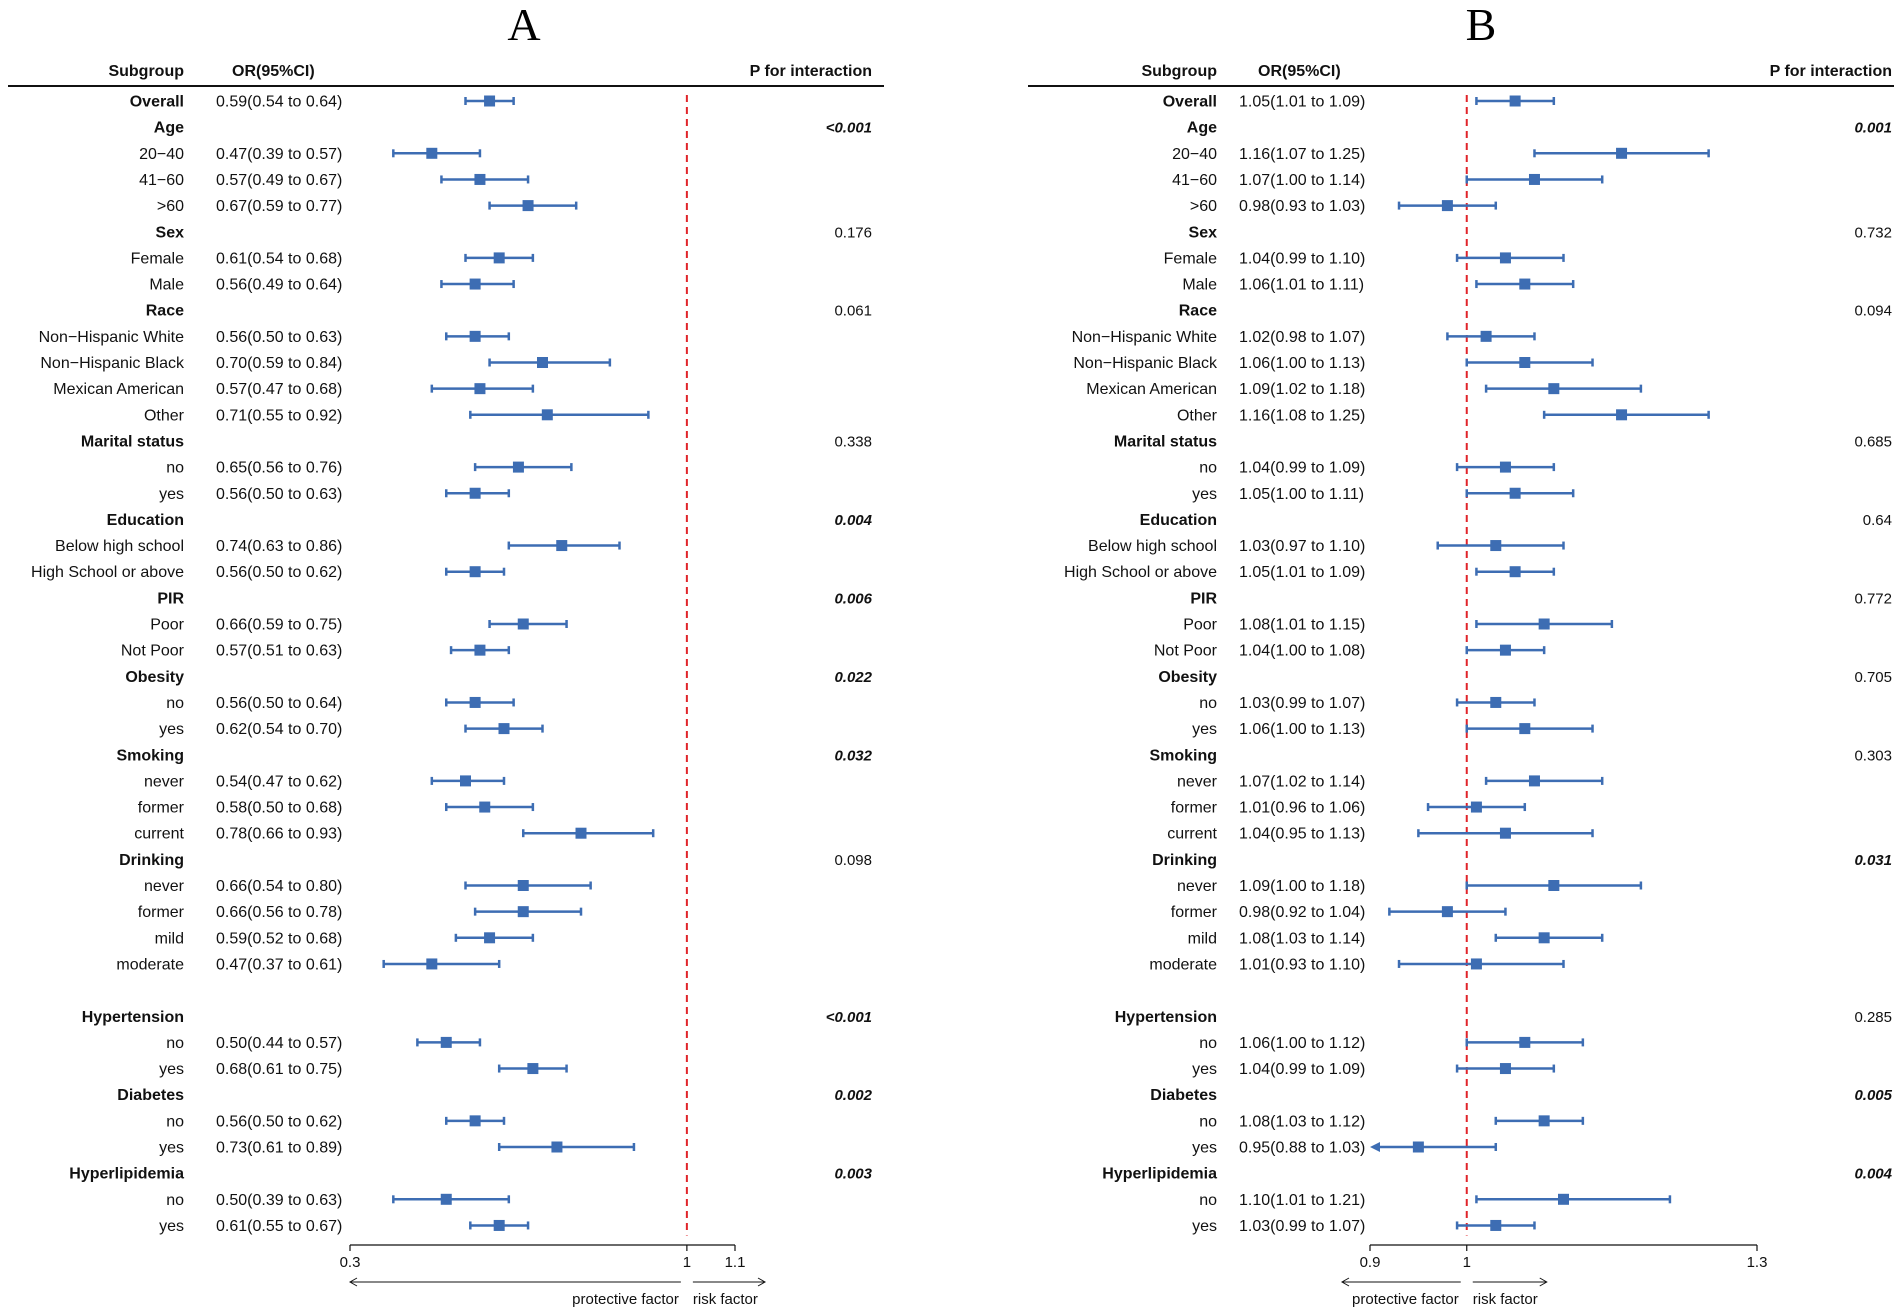 The height and width of the screenshot is (1313, 1902). Describe the element at coordinates (336, 1121) in the screenshot. I see `forest-row: no 0.56(0.50 to 0.62)` at that location.